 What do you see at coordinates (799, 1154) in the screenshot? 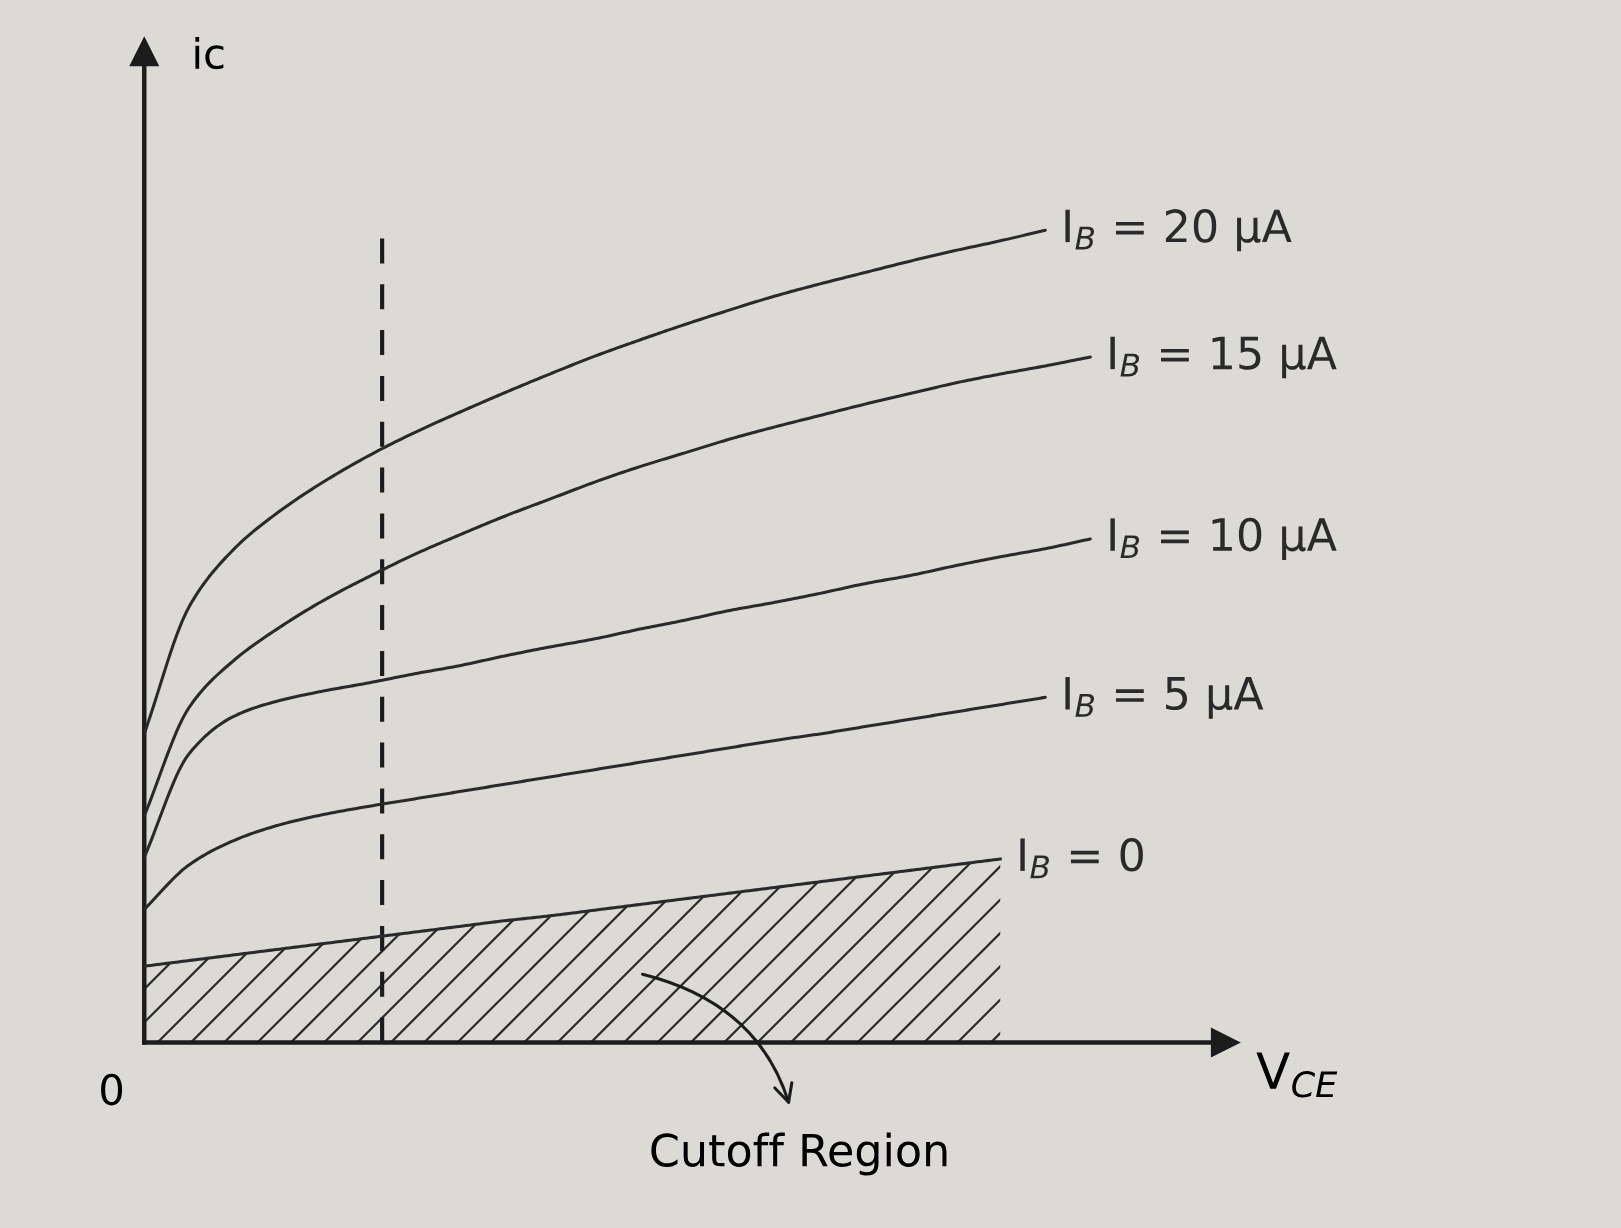
I see `text: Cutoff Region` at bounding box center [799, 1154].